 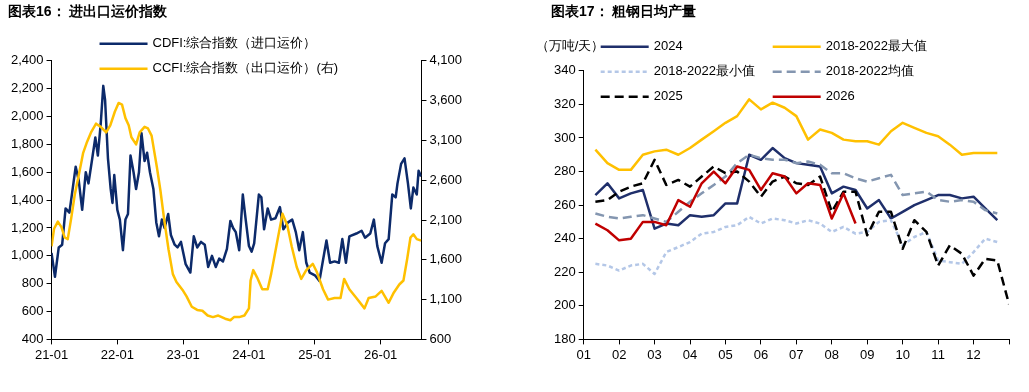 What do you see at coordinates (564, 271) in the screenshot?
I see `y-tick-label: 220` at bounding box center [564, 271].